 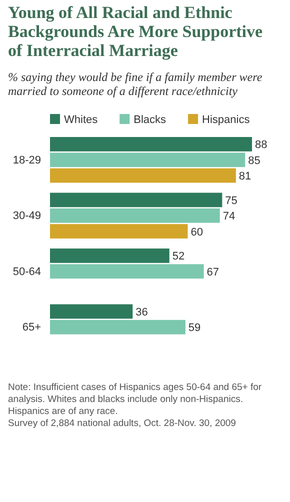 What do you see at coordinates (135, 84) in the screenshot?
I see `chart-subtitle: % saying they would be fine if a family member were married to someone of a different race/ethnicity` at bounding box center [135, 84].